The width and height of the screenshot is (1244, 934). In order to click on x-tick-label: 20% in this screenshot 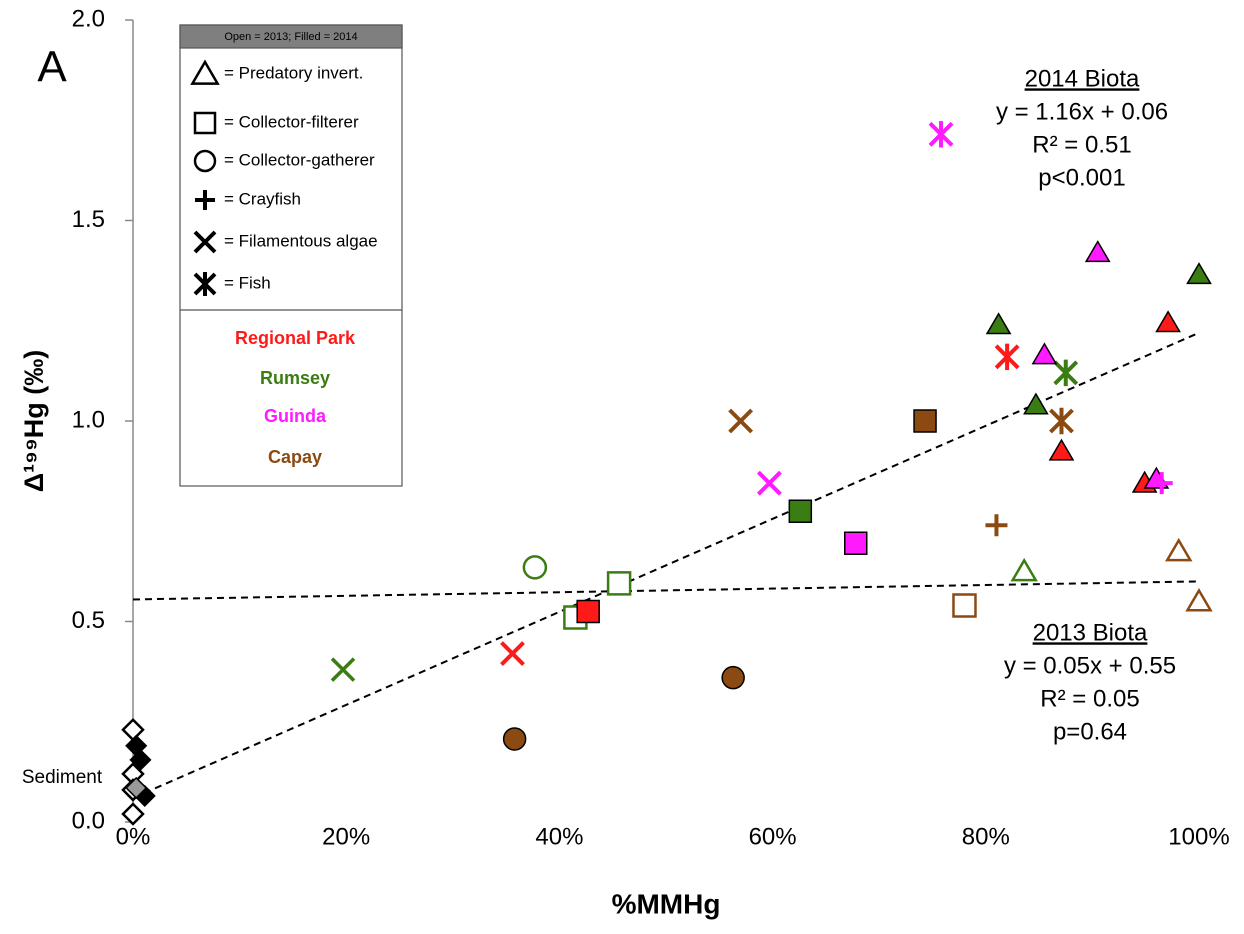, I will do `click(346, 836)`.